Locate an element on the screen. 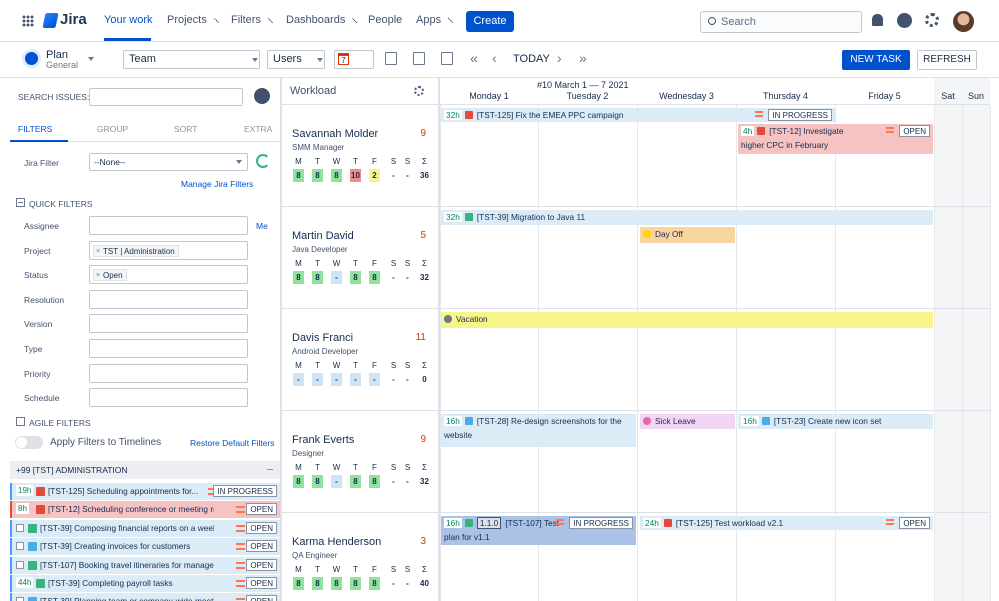 Image resolution: width=999 pixels, height=601 pixels. new-task-button: NEW TASK is located at coordinates (876, 60).